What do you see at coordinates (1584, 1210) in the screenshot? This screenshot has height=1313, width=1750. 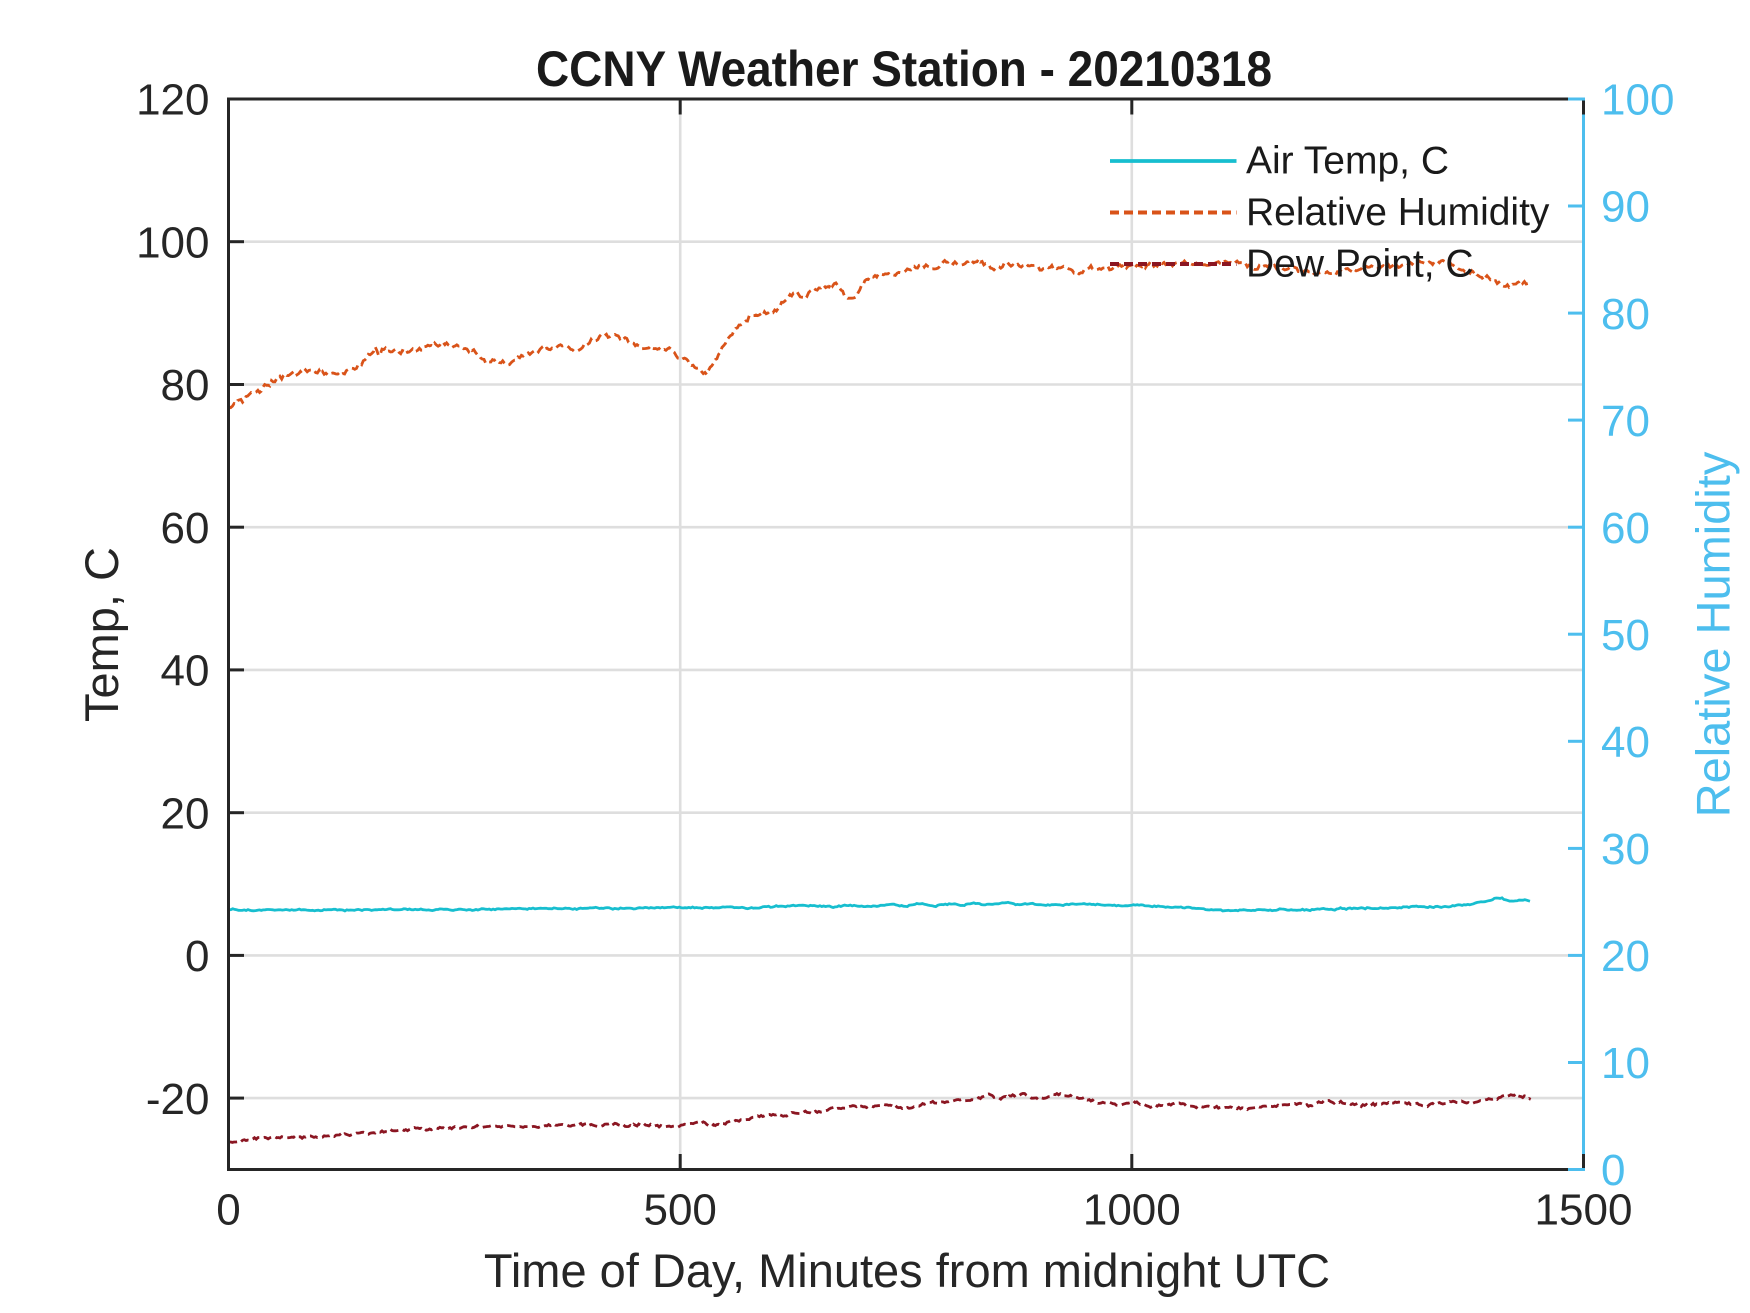 I see `svg-text: 1500` at bounding box center [1584, 1210].